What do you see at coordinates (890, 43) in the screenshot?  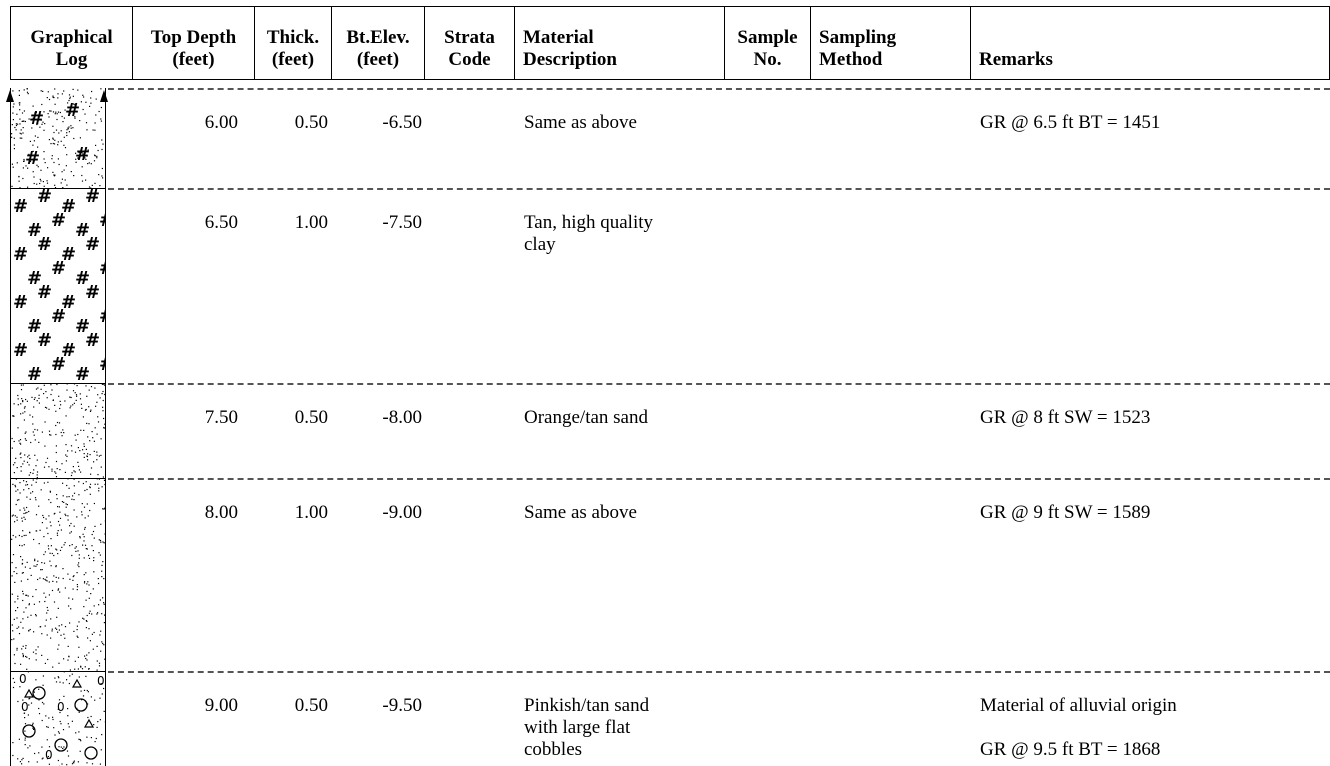 I see `header-sampling-method: Sampling Method` at bounding box center [890, 43].